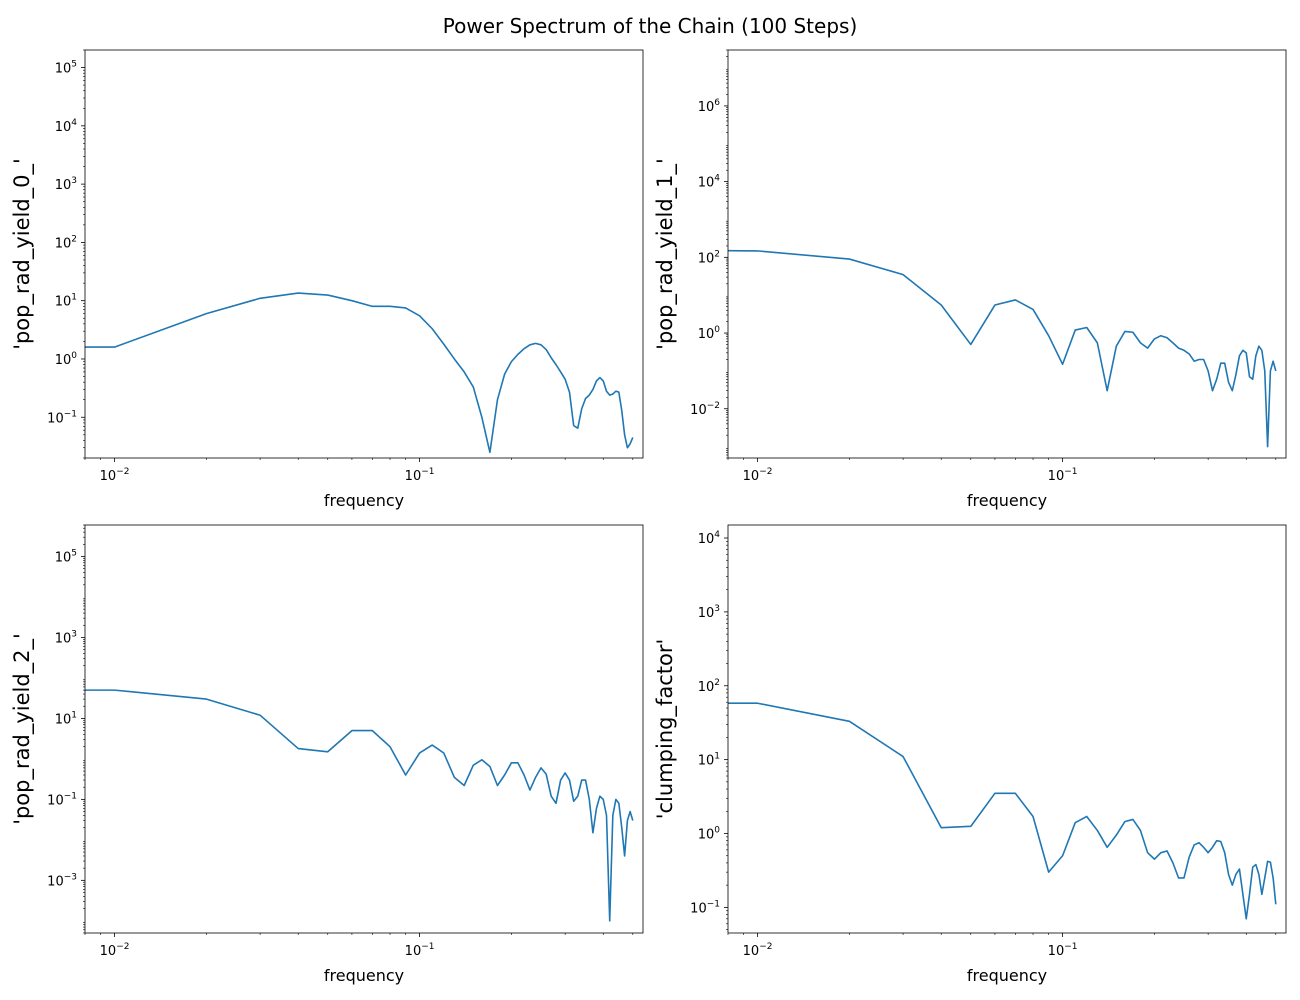  Describe the element at coordinates (705, 409) in the screenshot. I see `y-tick-label: 10⁻²` at that location.